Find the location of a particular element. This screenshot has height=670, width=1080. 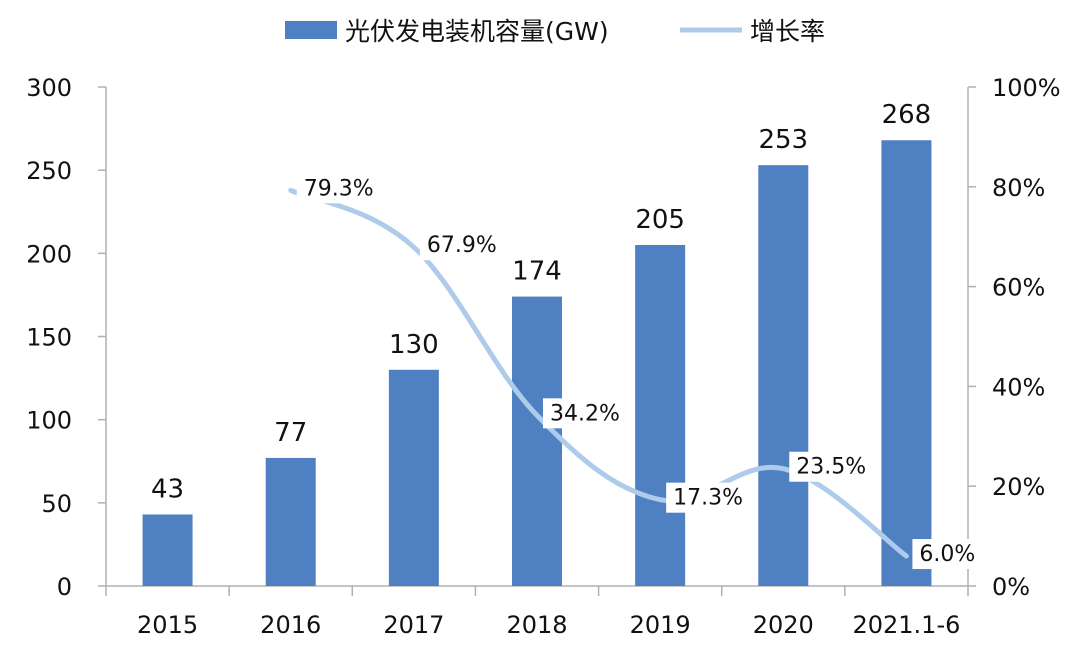

growth-value-label: 17.3% is located at coordinates (708, 498).